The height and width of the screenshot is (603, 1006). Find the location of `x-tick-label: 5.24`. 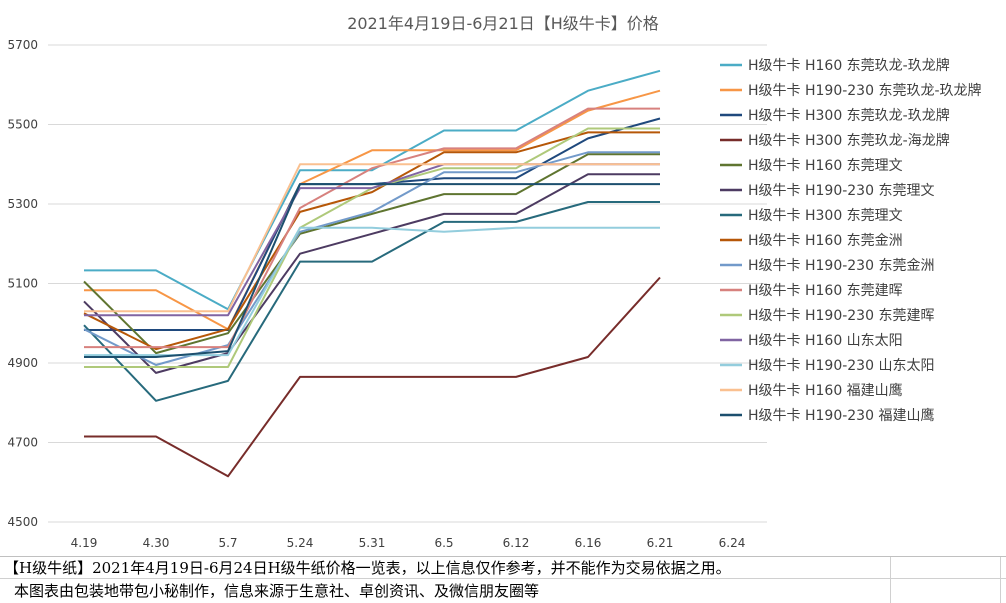

x-tick-label: 5.24 is located at coordinates (300, 543).